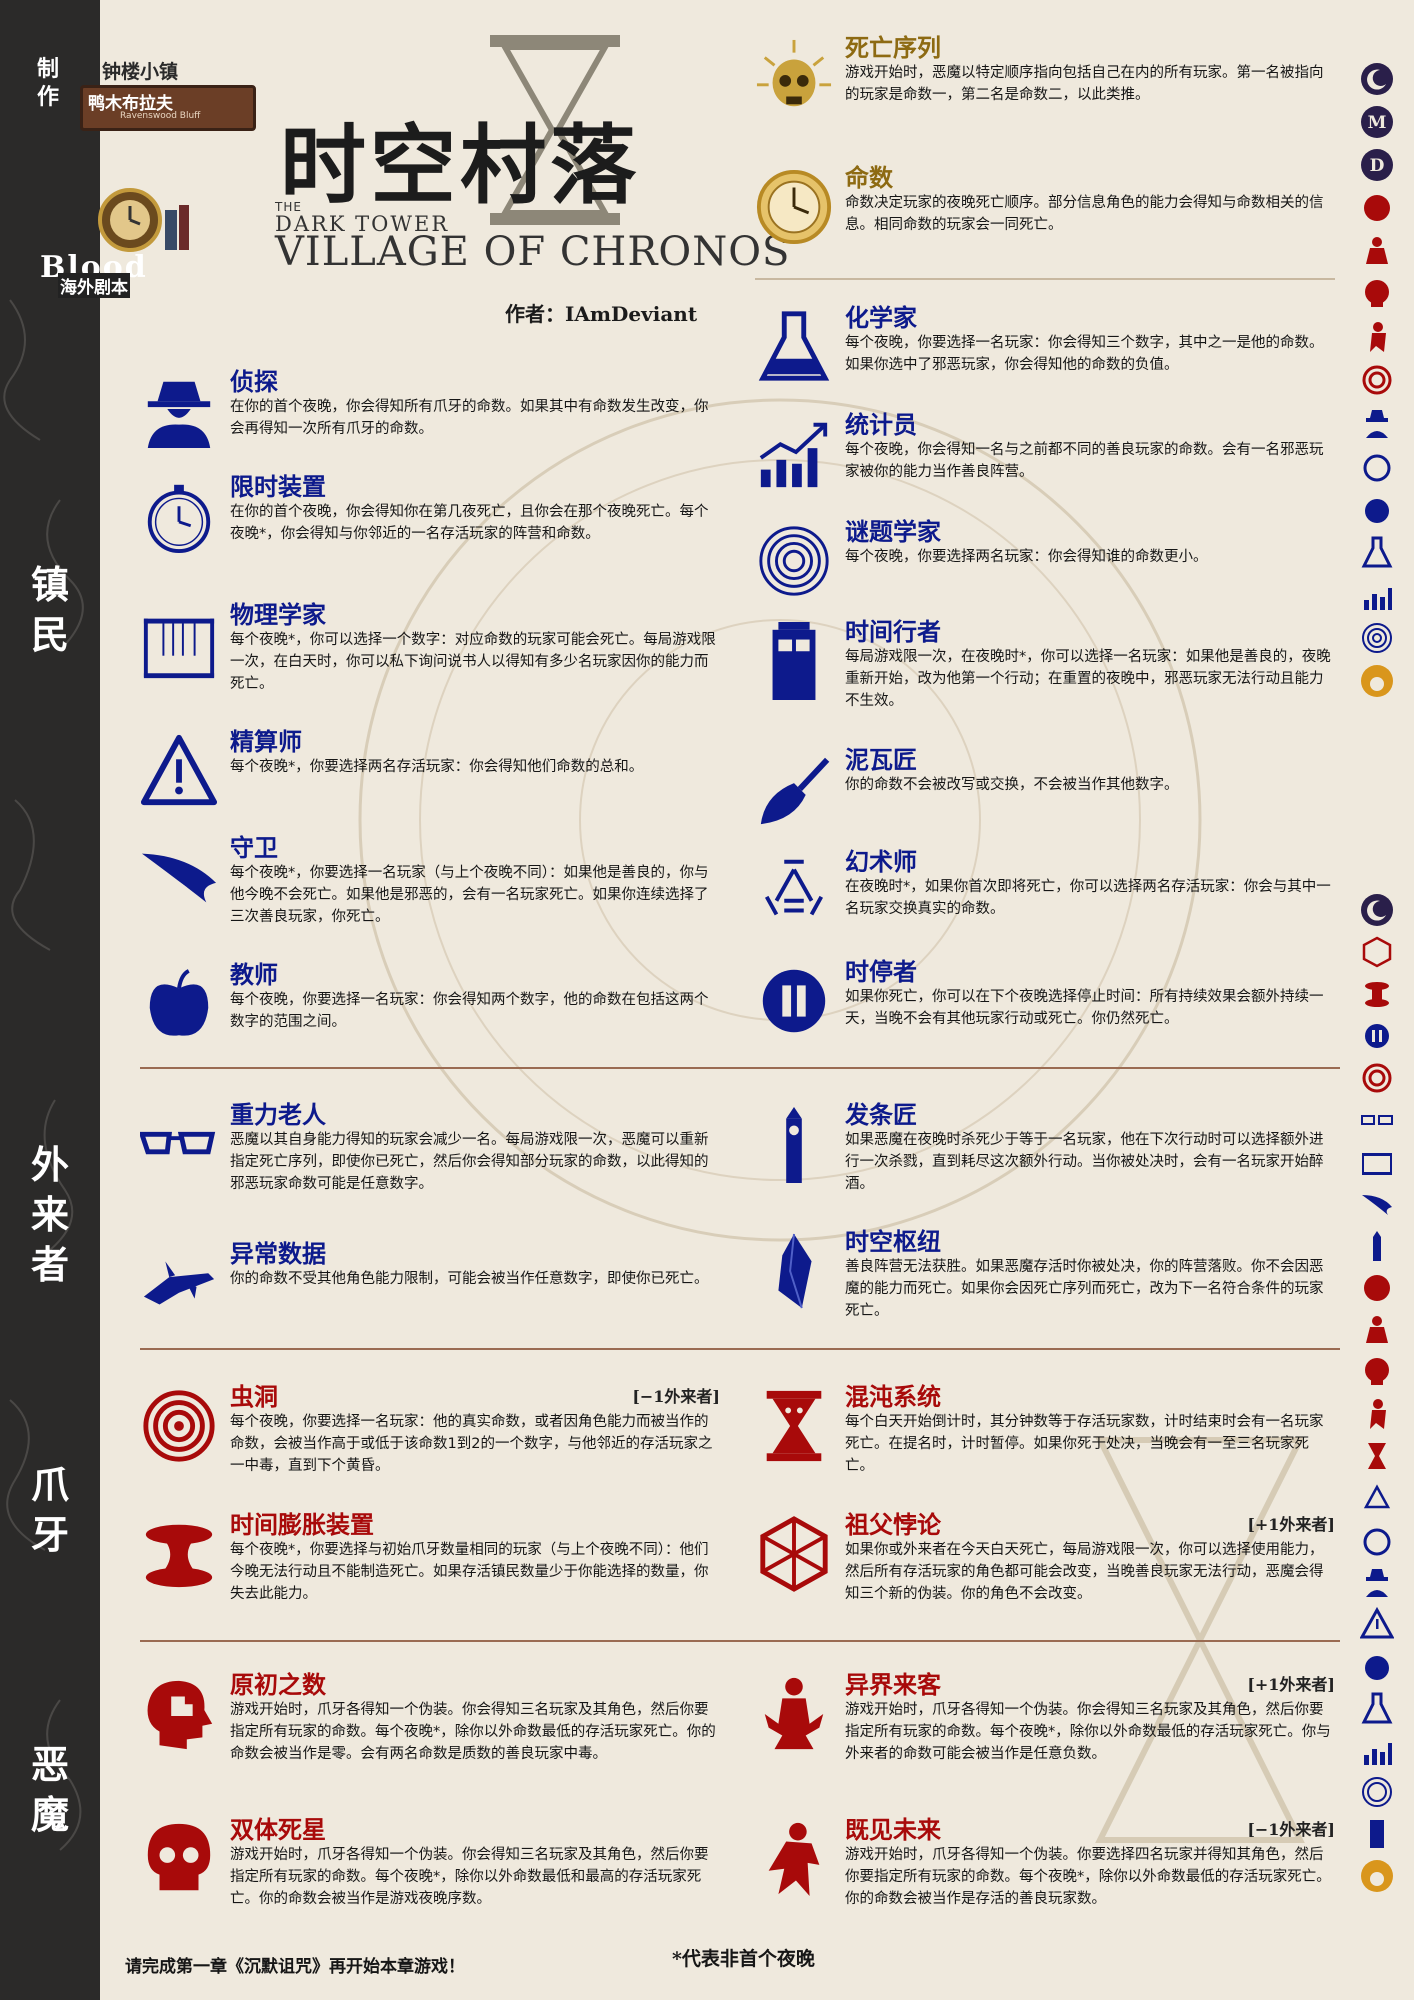  Describe the element at coordinates (50, 1000) in the screenshot. I see `sidebar` at that location.